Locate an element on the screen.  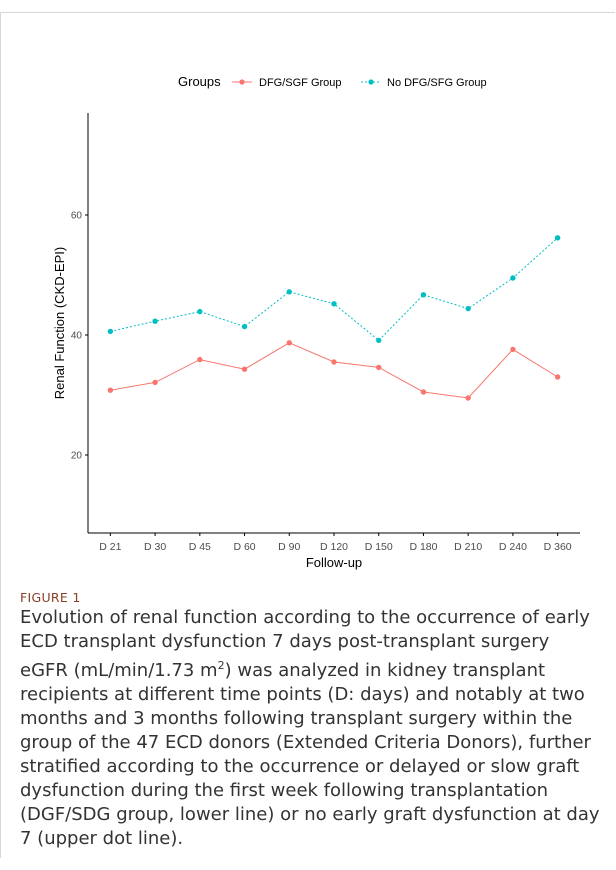
x-tick-label: D 150 is located at coordinates (379, 547).